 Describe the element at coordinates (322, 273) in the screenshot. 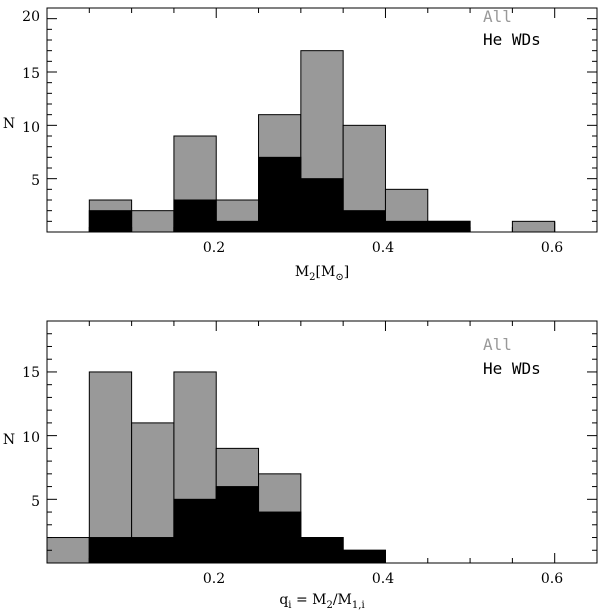

I see `x-axis-label: M2[M⊙]` at that location.